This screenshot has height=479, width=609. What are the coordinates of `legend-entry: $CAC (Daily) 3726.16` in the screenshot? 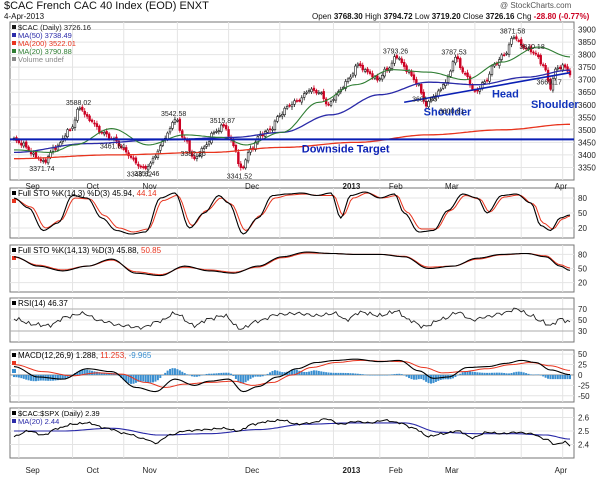 It's located at (54, 27).